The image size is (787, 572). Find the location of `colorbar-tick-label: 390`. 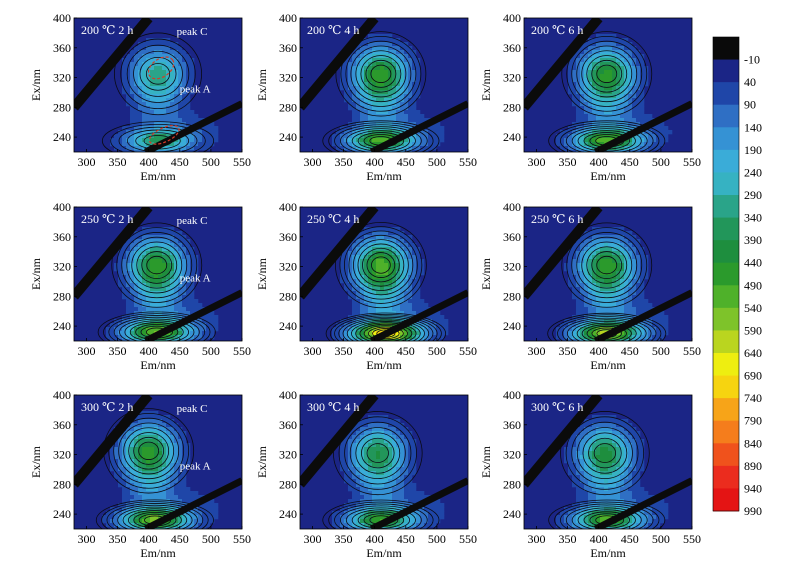

colorbar-tick-label: 390 is located at coordinates (753, 240).